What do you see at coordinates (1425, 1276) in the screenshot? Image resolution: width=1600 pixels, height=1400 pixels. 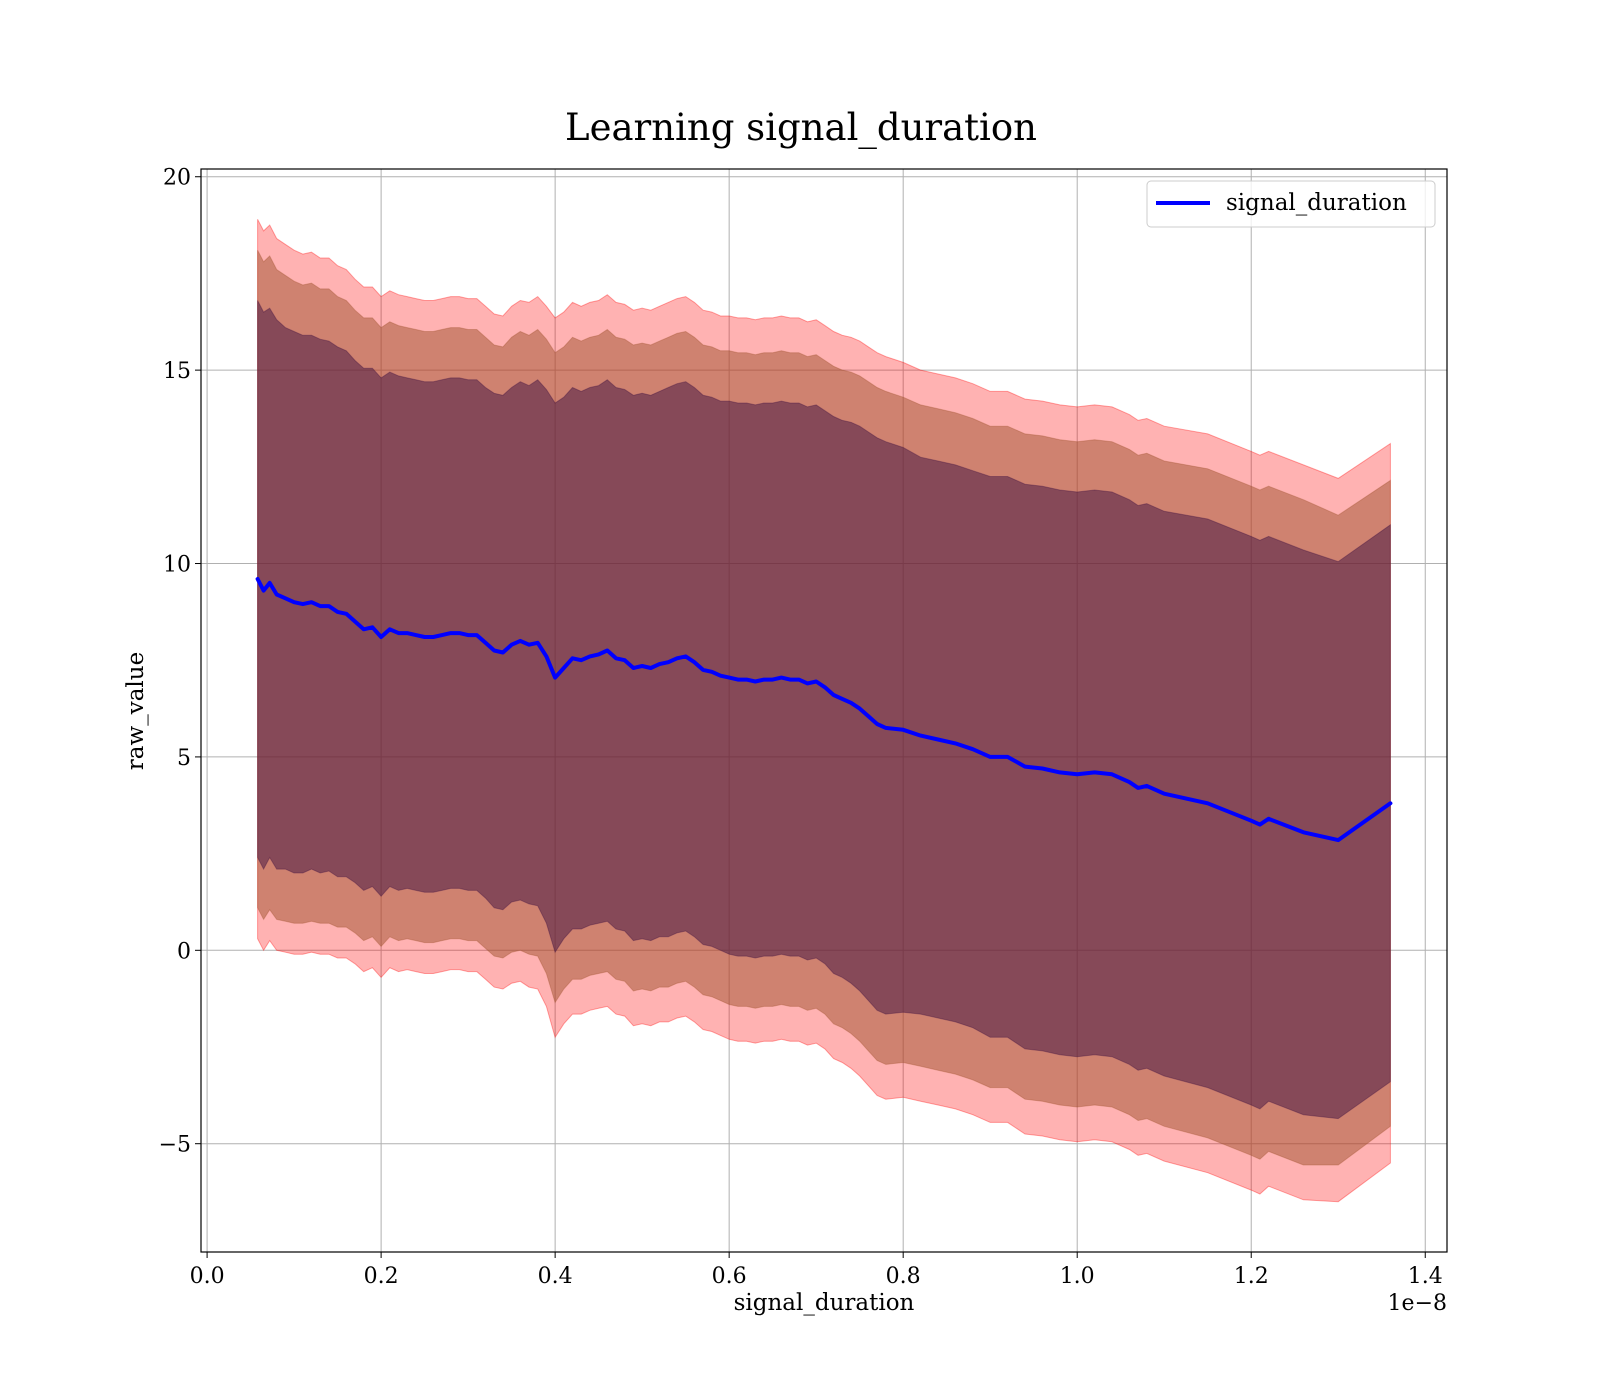 I see `x-tick-label: 1.4` at bounding box center [1425, 1276].